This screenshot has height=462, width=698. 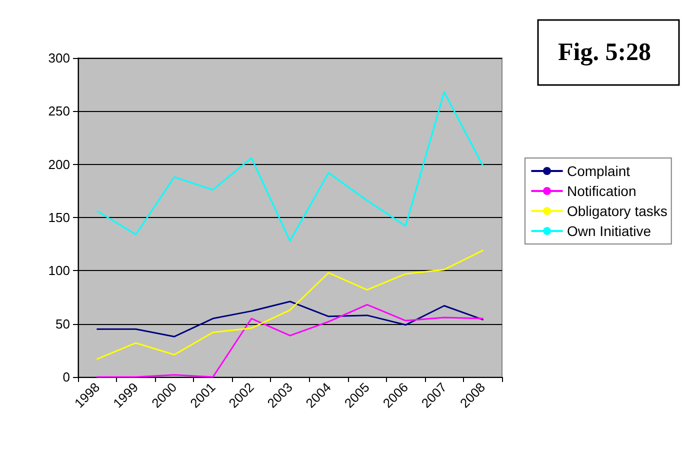 I want to click on legend-label: Notification, so click(x=601, y=191).